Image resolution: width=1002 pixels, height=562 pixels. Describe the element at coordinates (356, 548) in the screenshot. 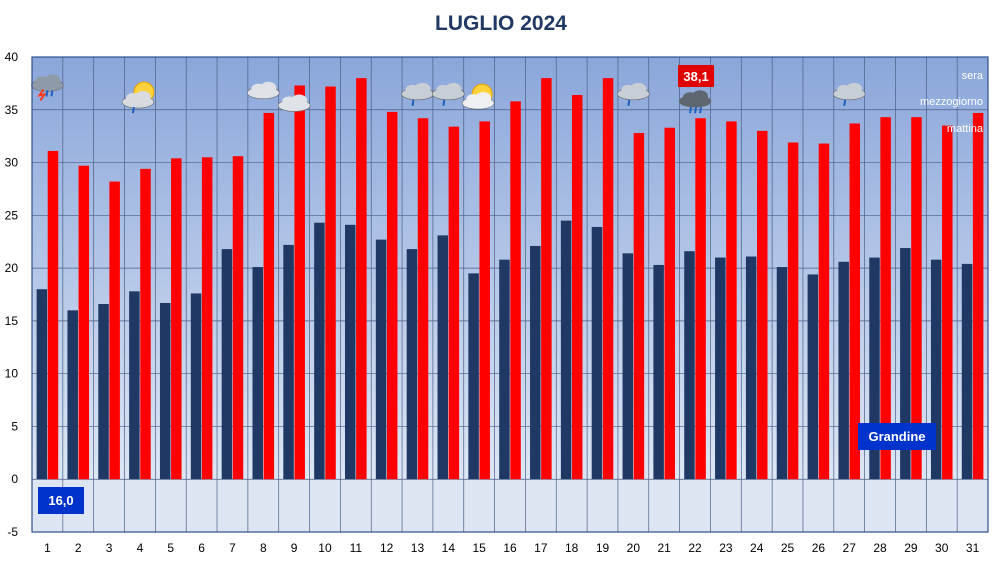

I see `x-tick-label: 11` at that location.